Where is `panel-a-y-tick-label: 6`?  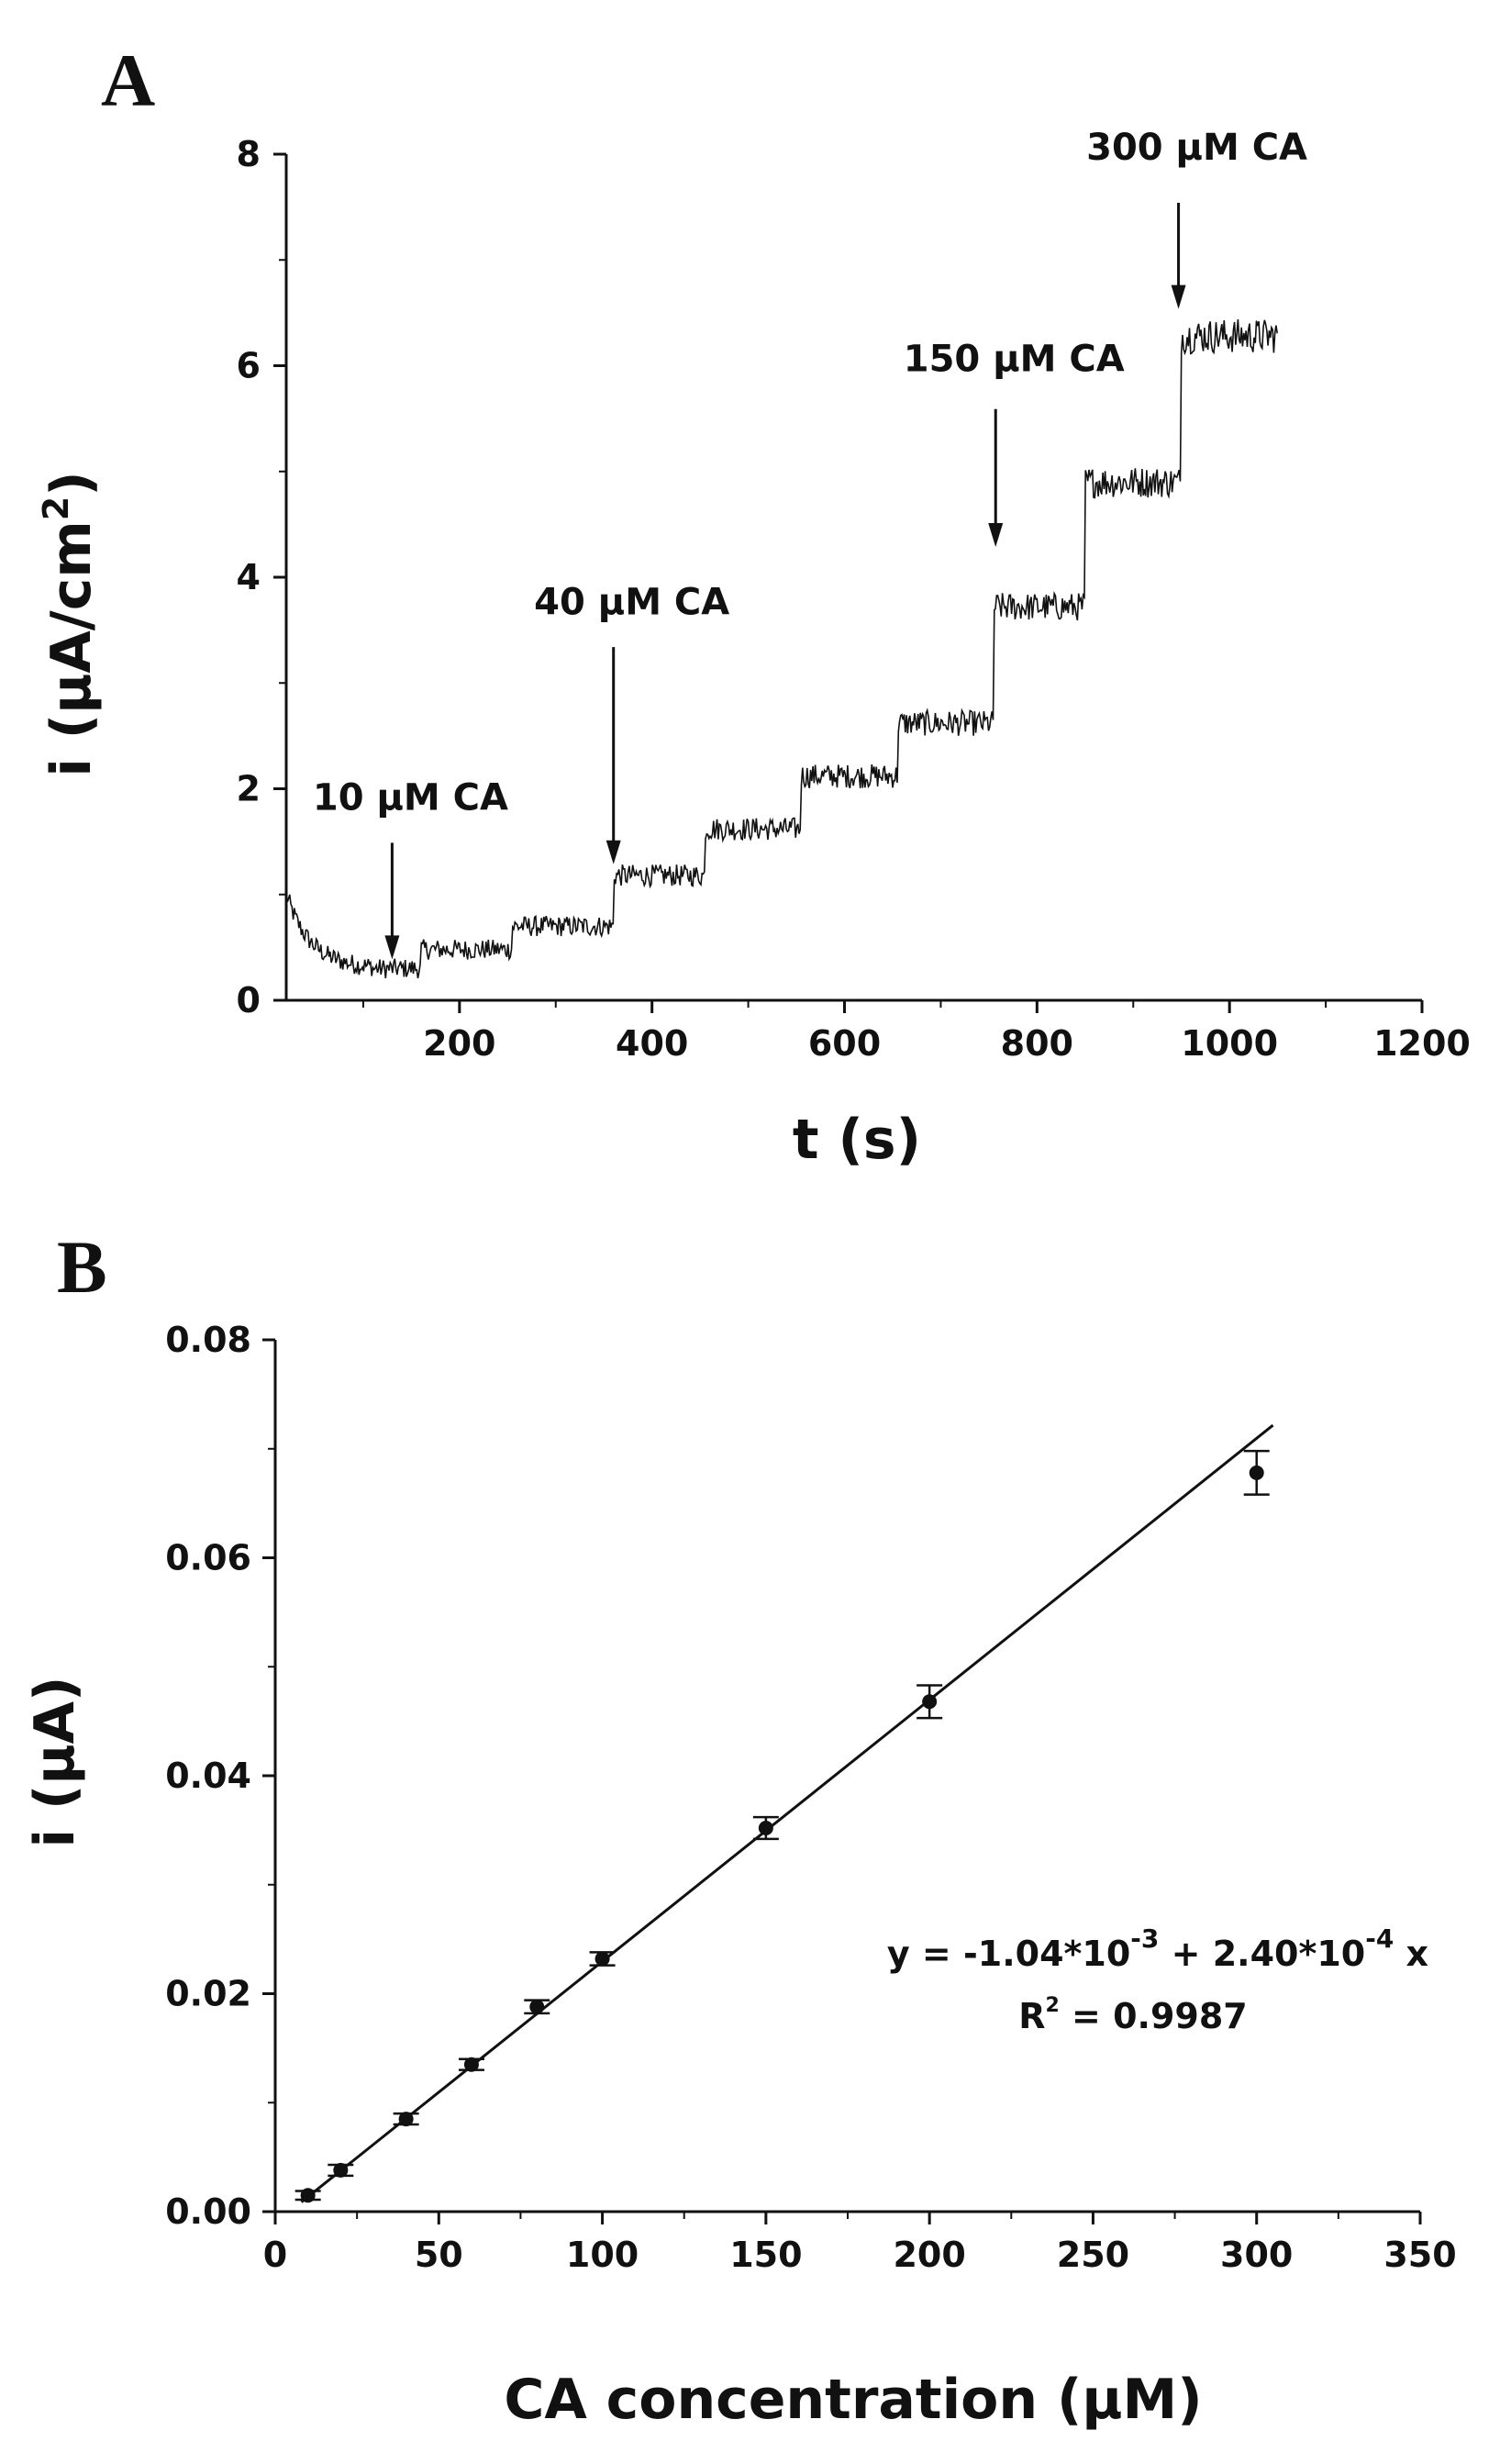 panel-a-y-tick-label: 6 is located at coordinates (249, 366).